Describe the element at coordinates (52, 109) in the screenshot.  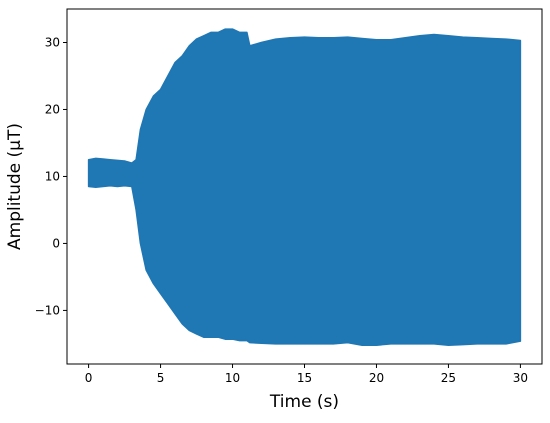
I see `y-tick-label: 20` at that location.